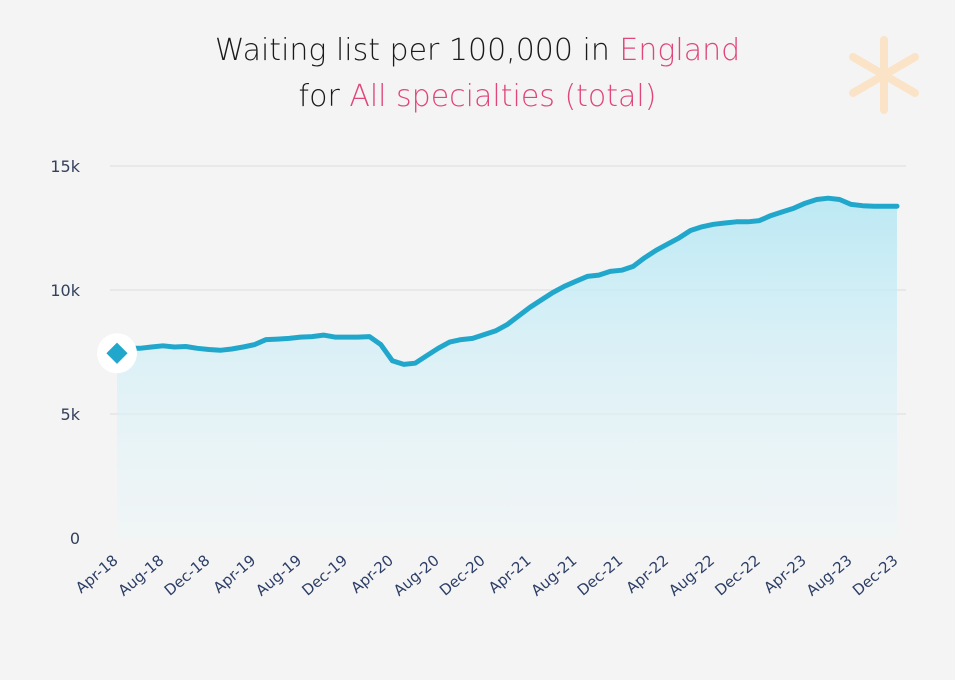  What do you see at coordinates (278, 575) in the screenshot?
I see `x-tick-label: Aug-19` at bounding box center [278, 575].